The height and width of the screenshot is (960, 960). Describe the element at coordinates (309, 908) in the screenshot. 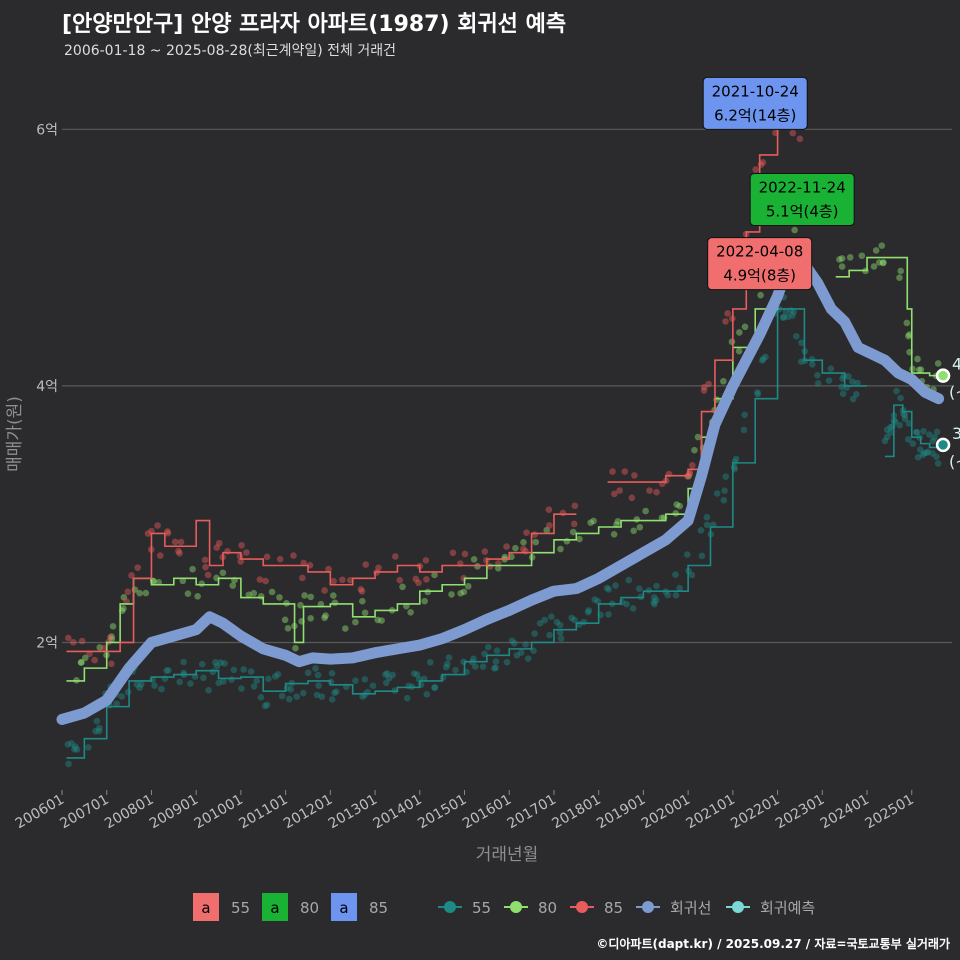

I see `legend-box-label: 80` at that location.